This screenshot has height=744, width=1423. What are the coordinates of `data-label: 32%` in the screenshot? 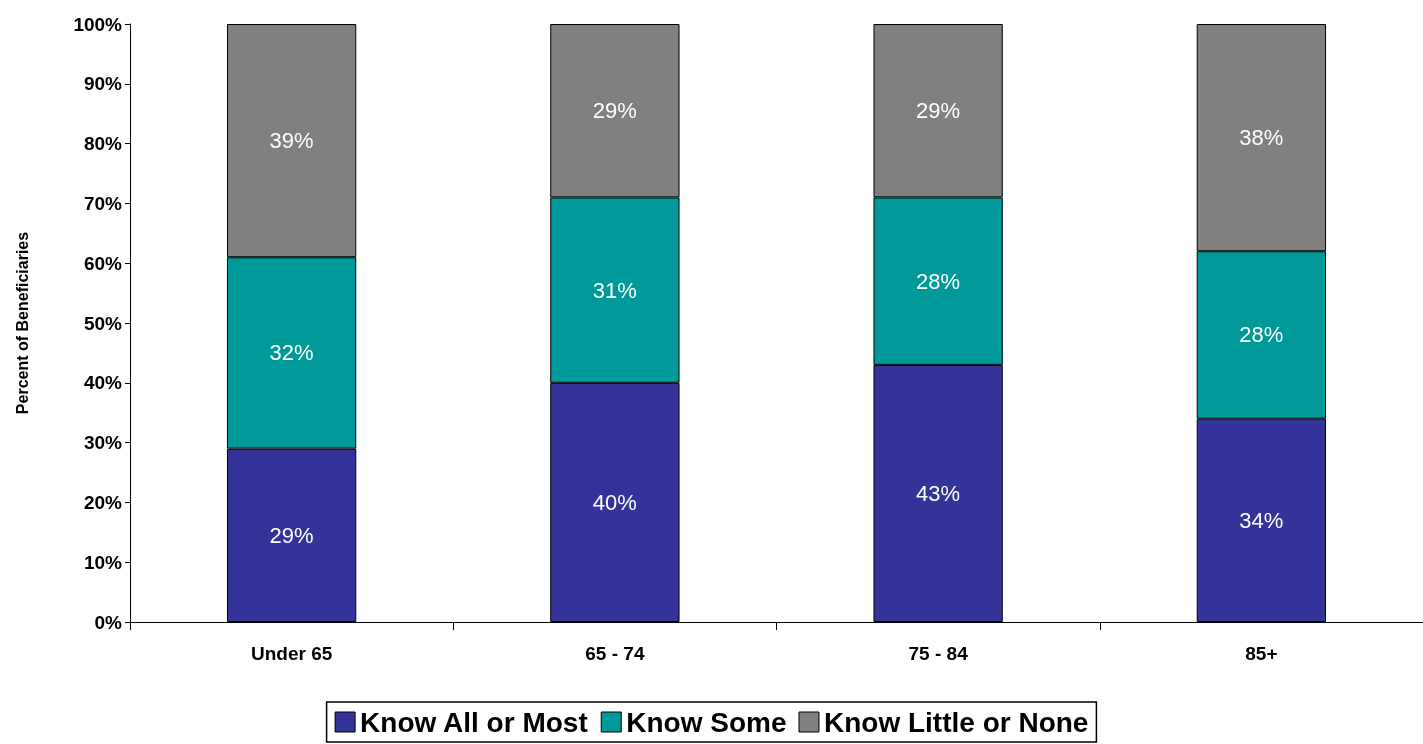 It's located at (291, 353).